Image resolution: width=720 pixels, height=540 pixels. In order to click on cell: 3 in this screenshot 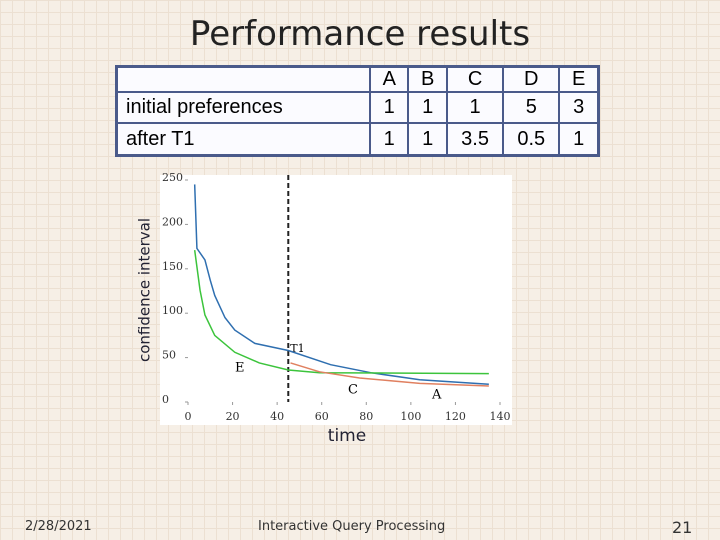, I will do `click(579, 107)`.